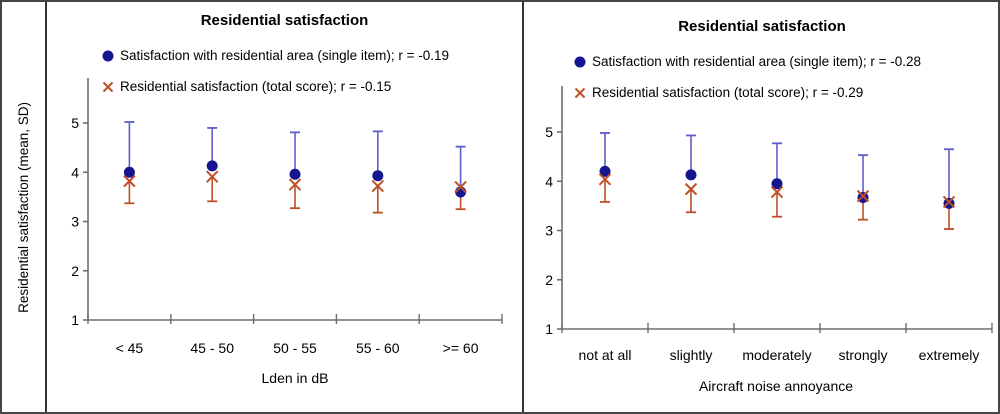 This screenshot has width=1000, height=414. Describe the element at coordinates (295, 348) in the screenshot. I see `category-label: 50 - 55` at that location.